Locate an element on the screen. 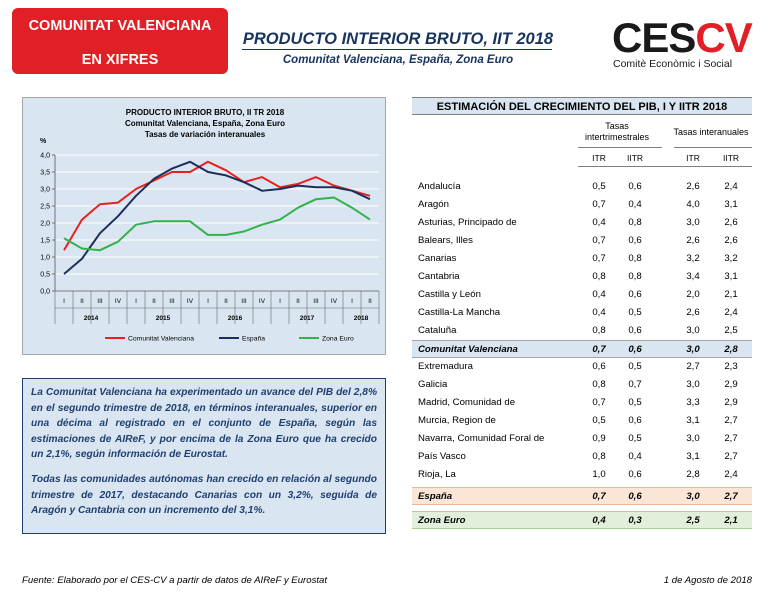  logo-wordmark: CESCV is located at coordinates (682, 37).